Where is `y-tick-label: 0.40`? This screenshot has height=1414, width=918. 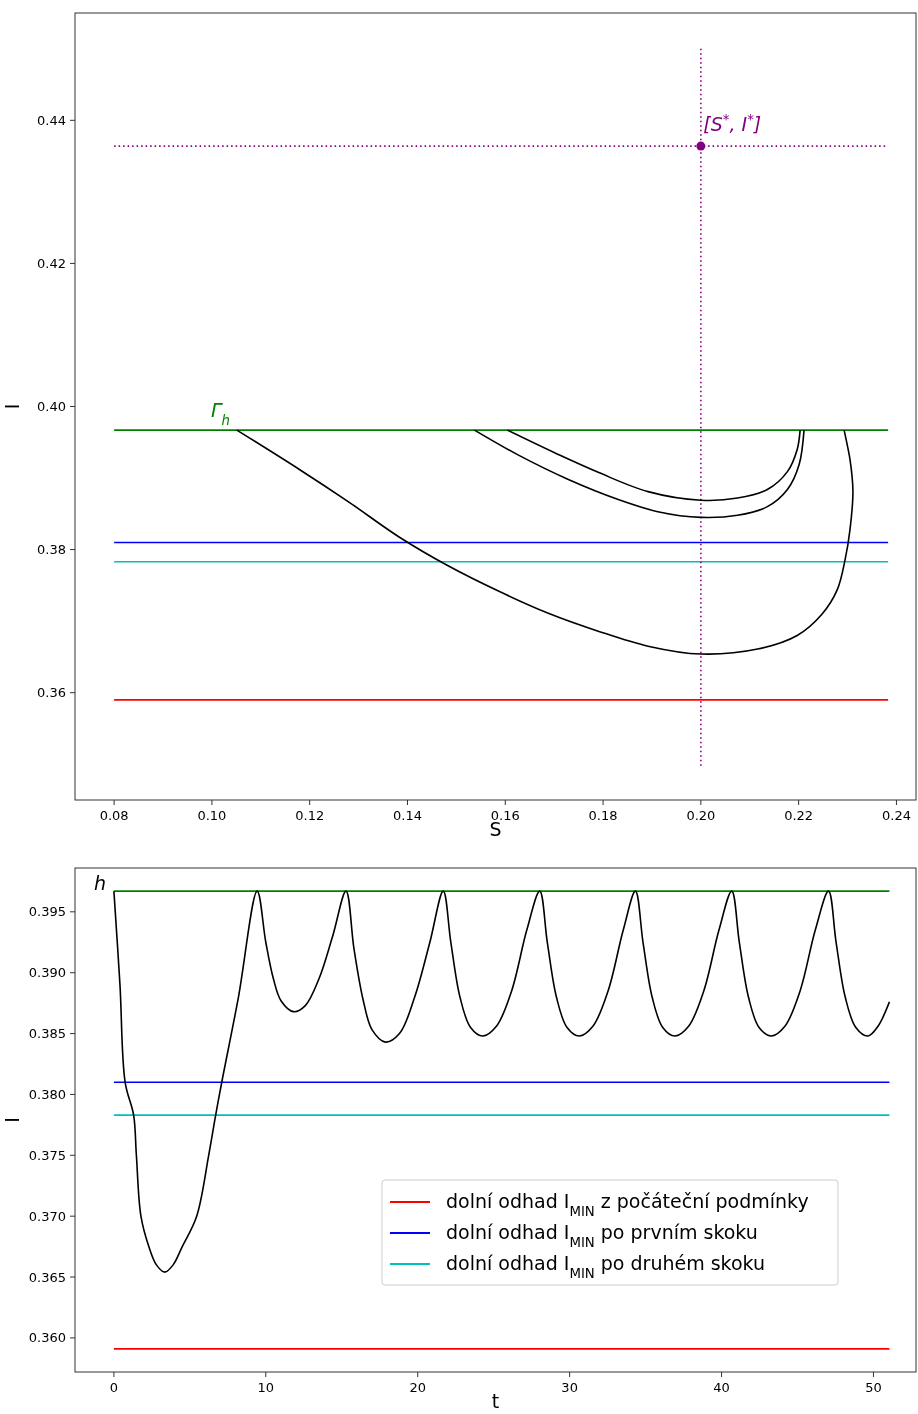 y-tick-label: 0.40 is located at coordinates (51, 406).